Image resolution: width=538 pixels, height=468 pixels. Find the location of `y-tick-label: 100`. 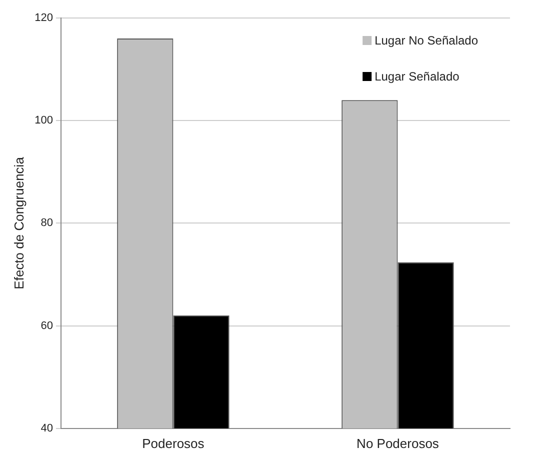

y-tick-label: 100 is located at coordinates (43, 120).